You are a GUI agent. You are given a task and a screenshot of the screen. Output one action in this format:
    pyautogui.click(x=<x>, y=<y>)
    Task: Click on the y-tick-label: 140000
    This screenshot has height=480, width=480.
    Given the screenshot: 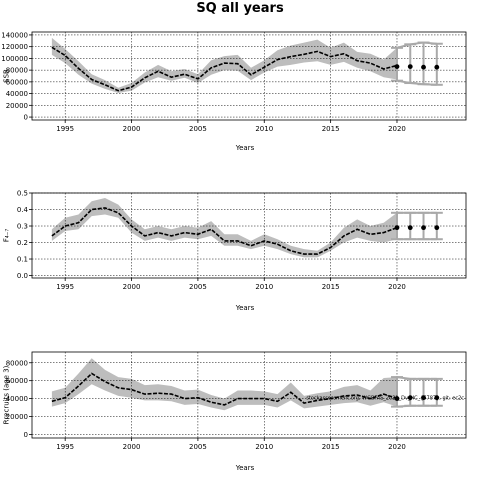 What is the action you would take?
    pyautogui.click(x=14, y=35)
    